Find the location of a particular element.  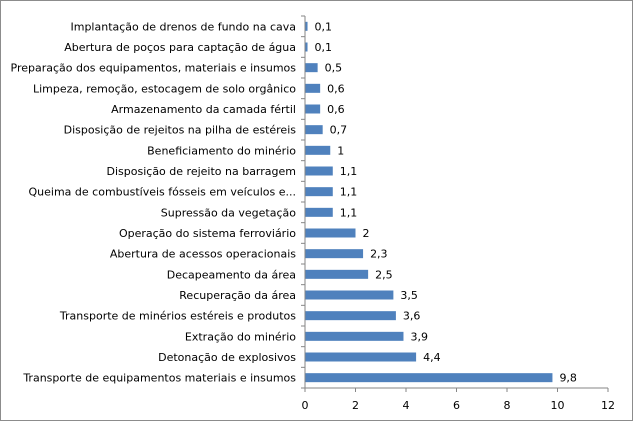

category-label: Beneficiamento do minério is located at coordinates (221, 150).